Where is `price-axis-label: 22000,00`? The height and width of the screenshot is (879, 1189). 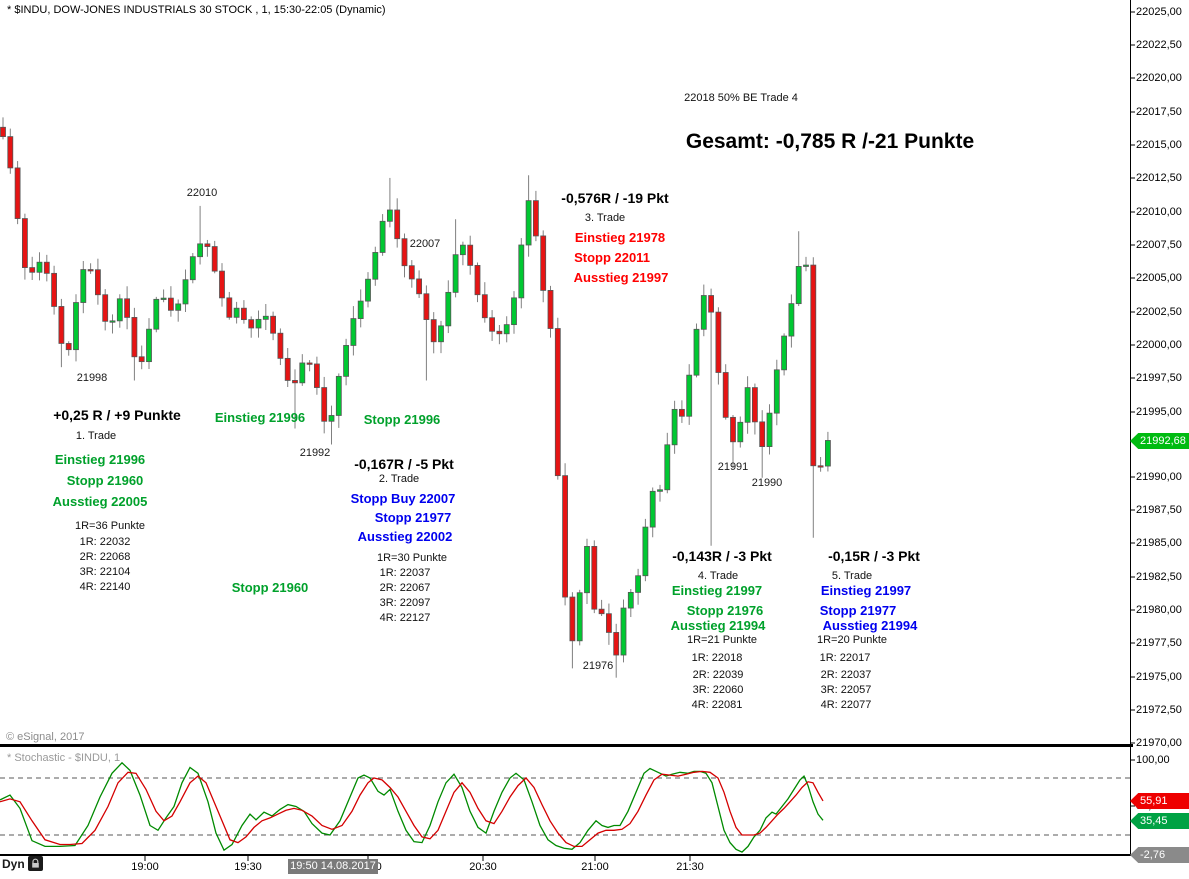 price-axis-label: 22000,00 is located at coordinates (1159, 345).